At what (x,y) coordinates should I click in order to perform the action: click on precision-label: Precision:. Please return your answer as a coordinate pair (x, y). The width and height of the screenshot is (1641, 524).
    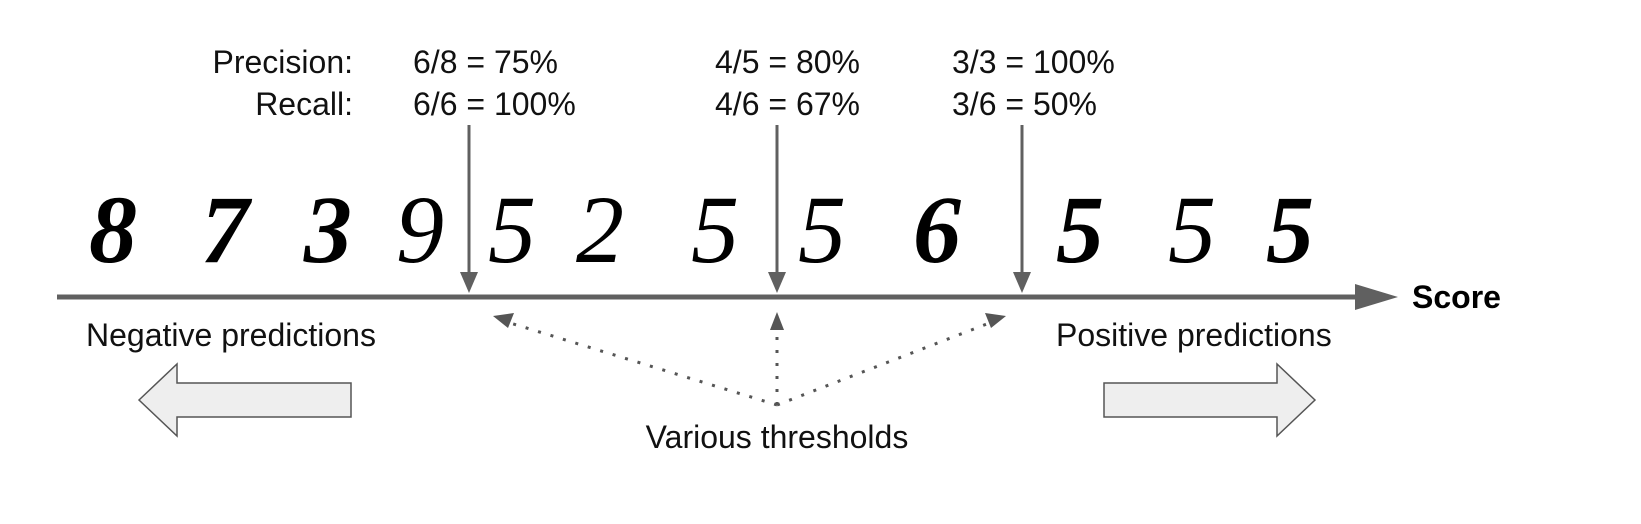
    Looking at the image, I should click on (283, 62).